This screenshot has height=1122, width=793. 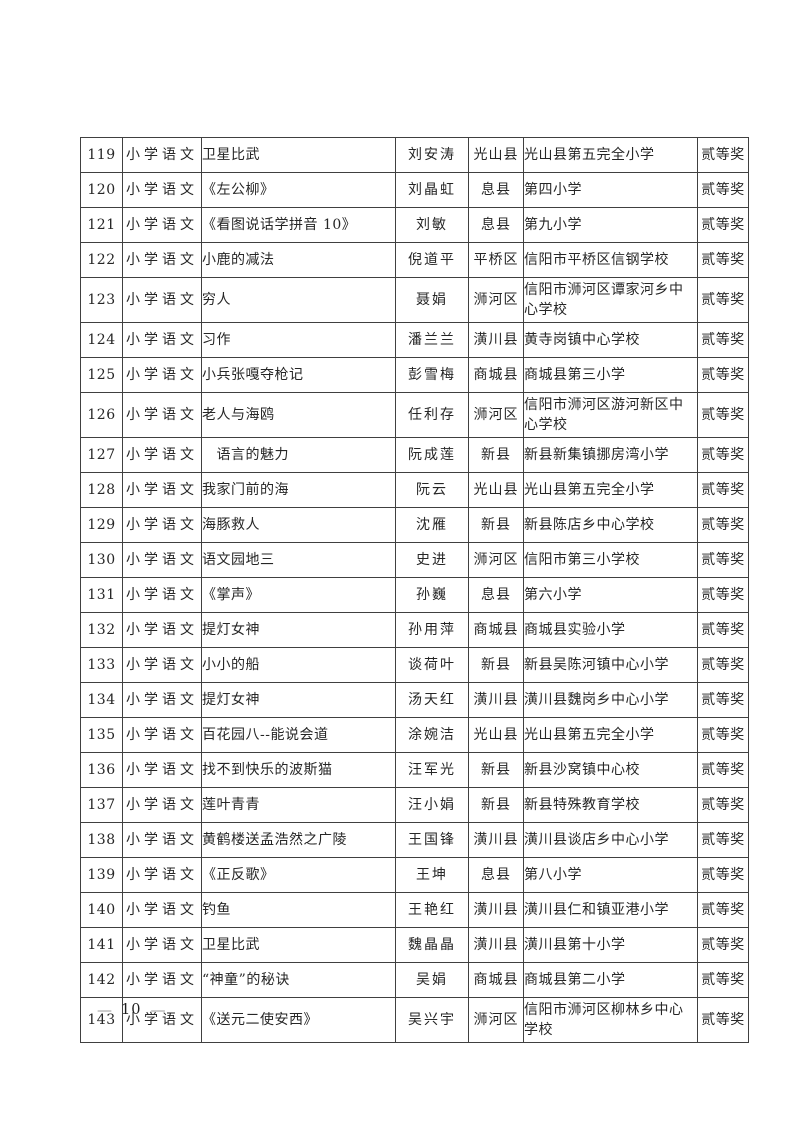 I want to click on cell-county: 平桥区, so click(x=496, y=260).